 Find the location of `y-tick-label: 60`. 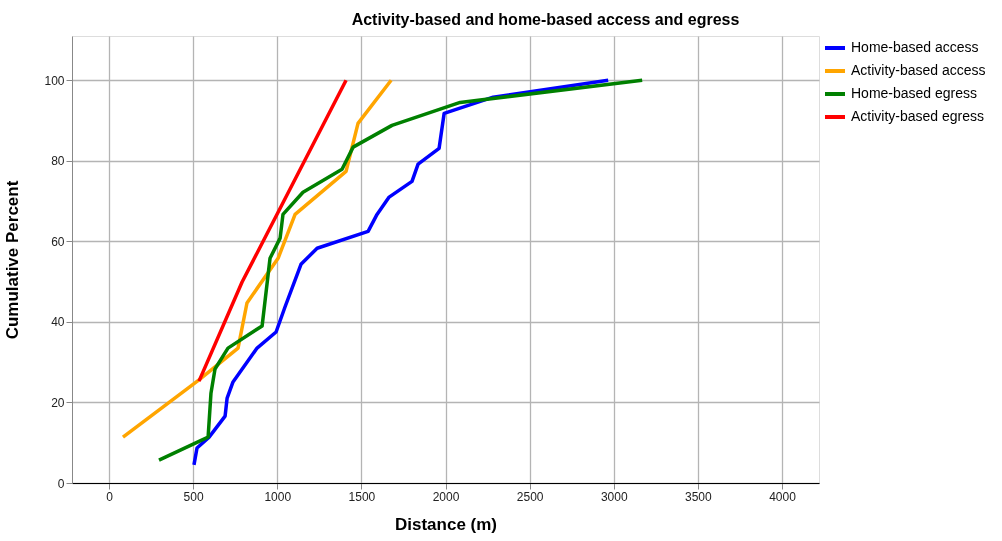

y-tick-label: 60 is located at coordinates (58, 241).